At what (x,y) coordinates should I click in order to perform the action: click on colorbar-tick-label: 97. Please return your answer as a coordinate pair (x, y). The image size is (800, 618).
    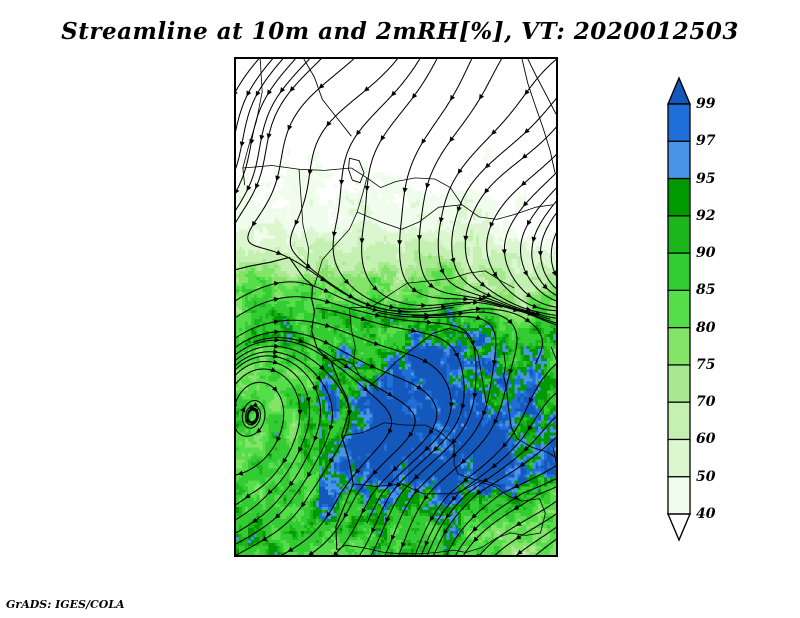
    Looking at the image, I should click on (706, 141).